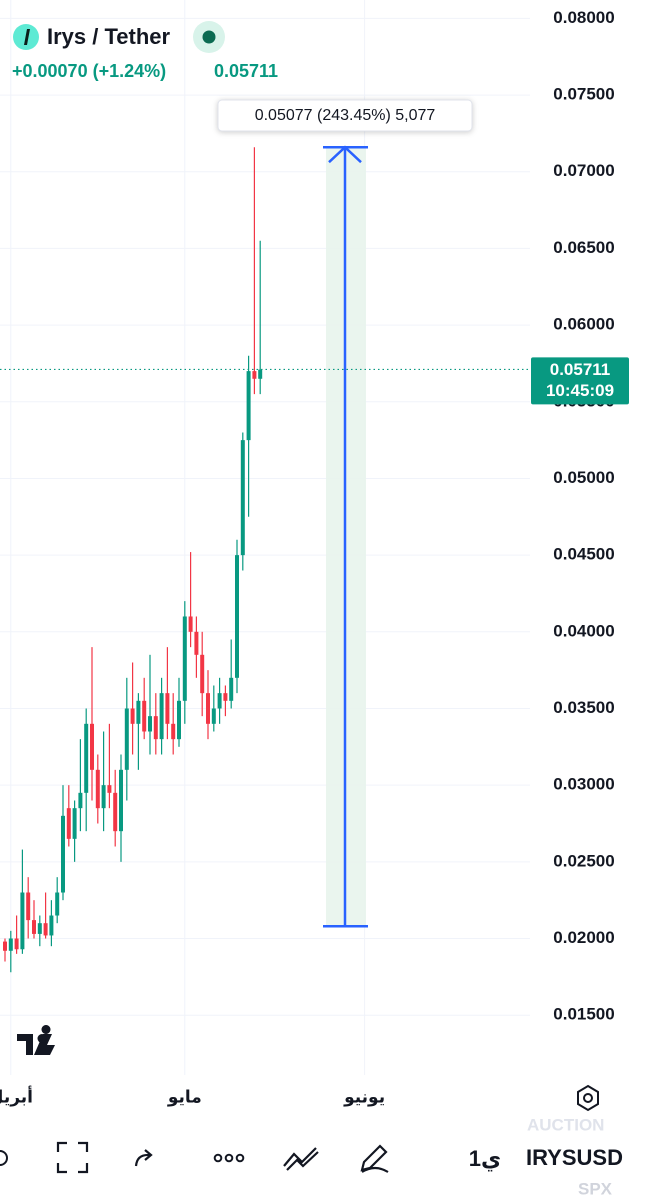 This screenshot has height=1199, width=646. Describe the element at coordinates (583, 324) in the screenshot. I see `y-tick-label: 0.06000` at that location.